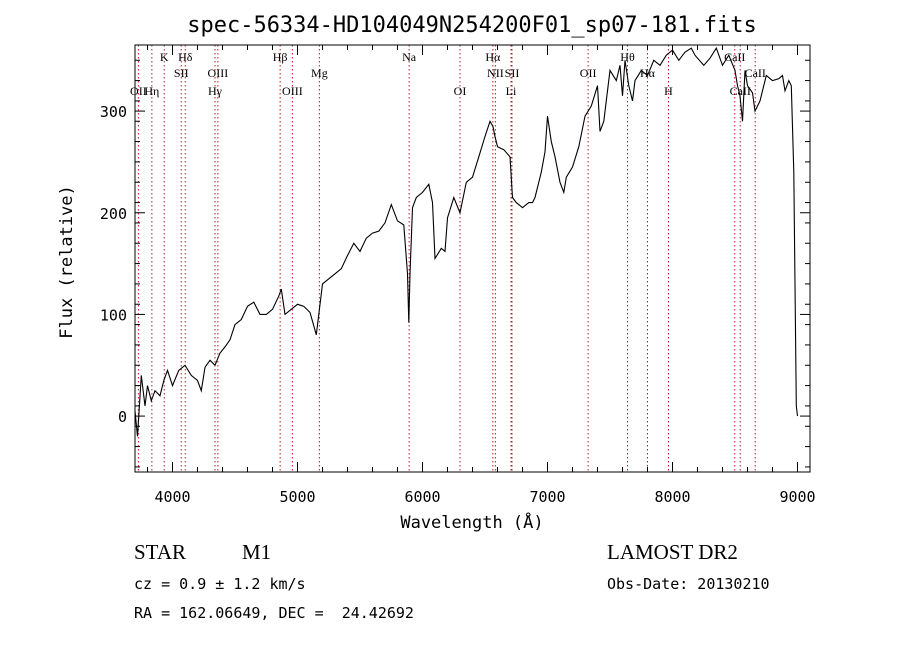 The width and height of the screenshot is (900, 649). What do you see at coordinates (547, 497) in the screenshot?
I see `x-tick-label: 7000` at bounding box center [547, 497].